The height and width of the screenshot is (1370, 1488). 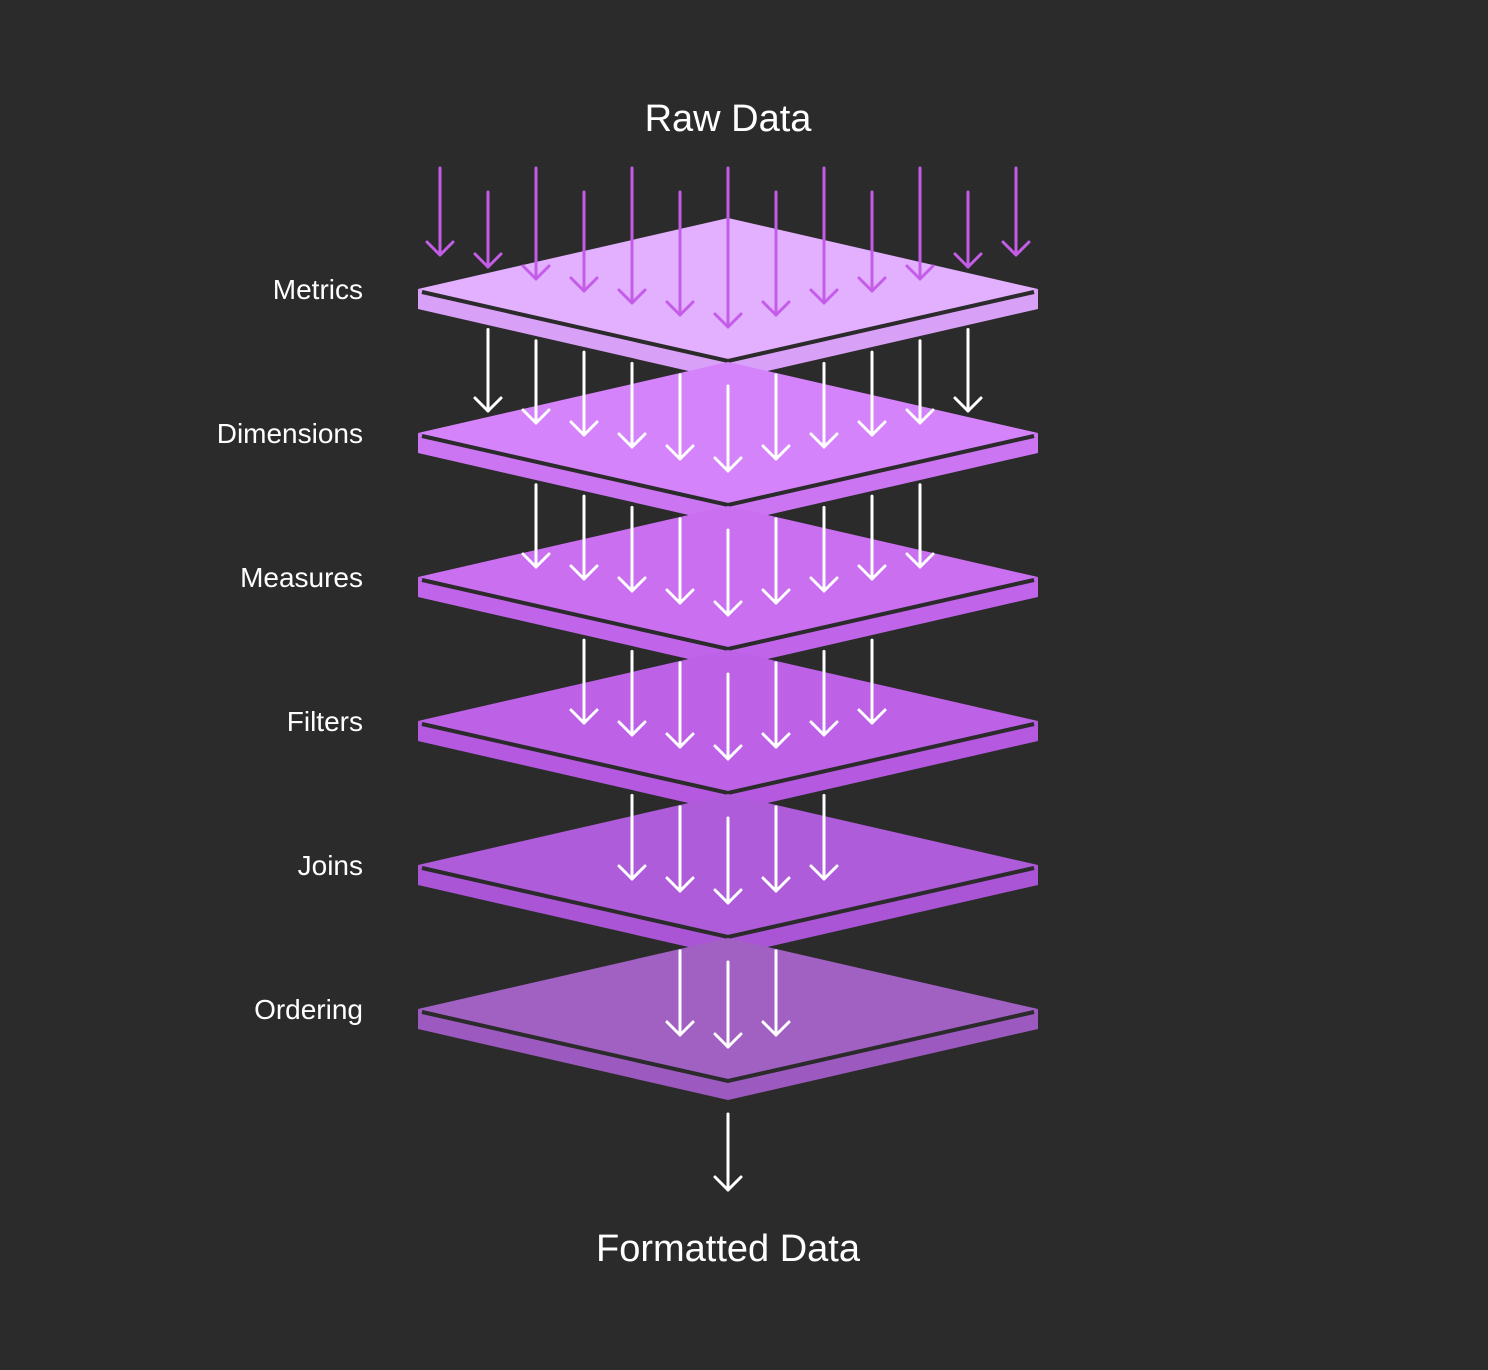 I want to click on layer-label-filters: Filters, so click(x=325, y=721).